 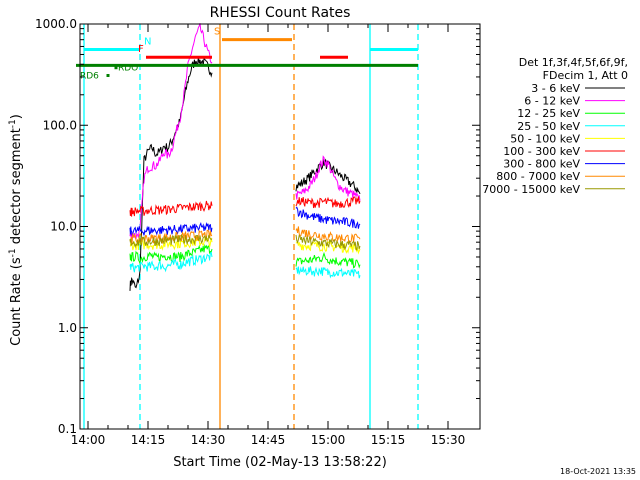 What do you see at coordinates (548, 126) in the screenshot?
I see `legend-label: 25 - 50 keV` at bounding box center [548, 126].